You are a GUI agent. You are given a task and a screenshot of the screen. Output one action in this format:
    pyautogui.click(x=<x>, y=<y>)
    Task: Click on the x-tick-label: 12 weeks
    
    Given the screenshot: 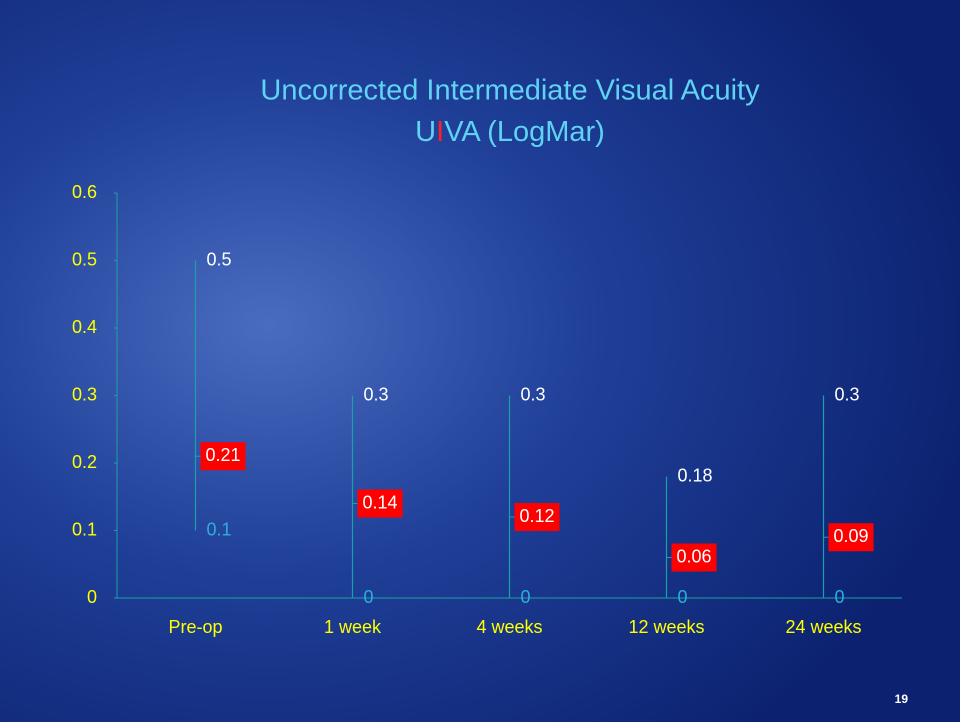 What is the action you would take?
    pyautogui.click(x=666, y=627)
    